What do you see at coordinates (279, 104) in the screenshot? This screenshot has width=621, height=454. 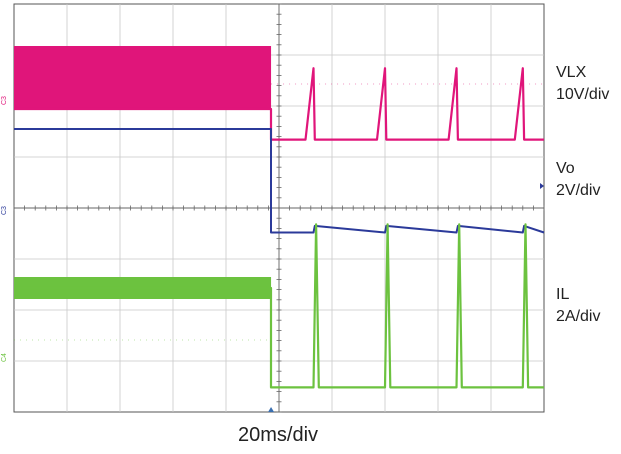 I see `vlx-trace` at bounding box center [279, 104].